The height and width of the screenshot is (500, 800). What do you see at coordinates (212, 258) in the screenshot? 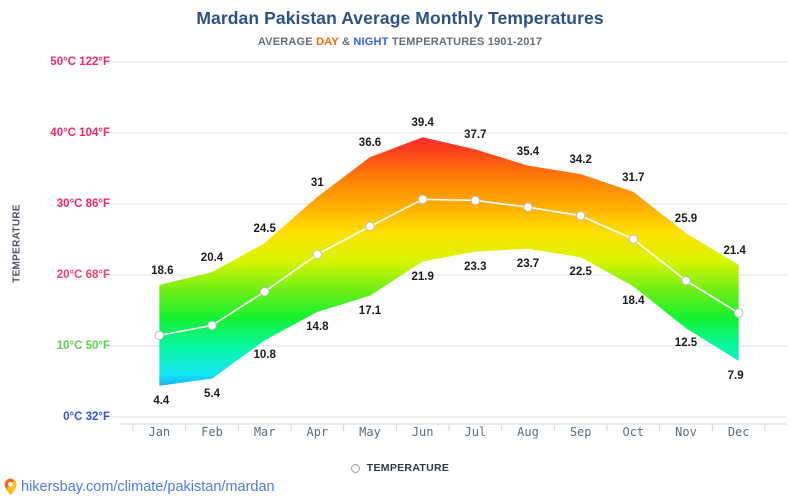
I see `day-value-label-feb: 20.4` at bounding box center [212, 258].